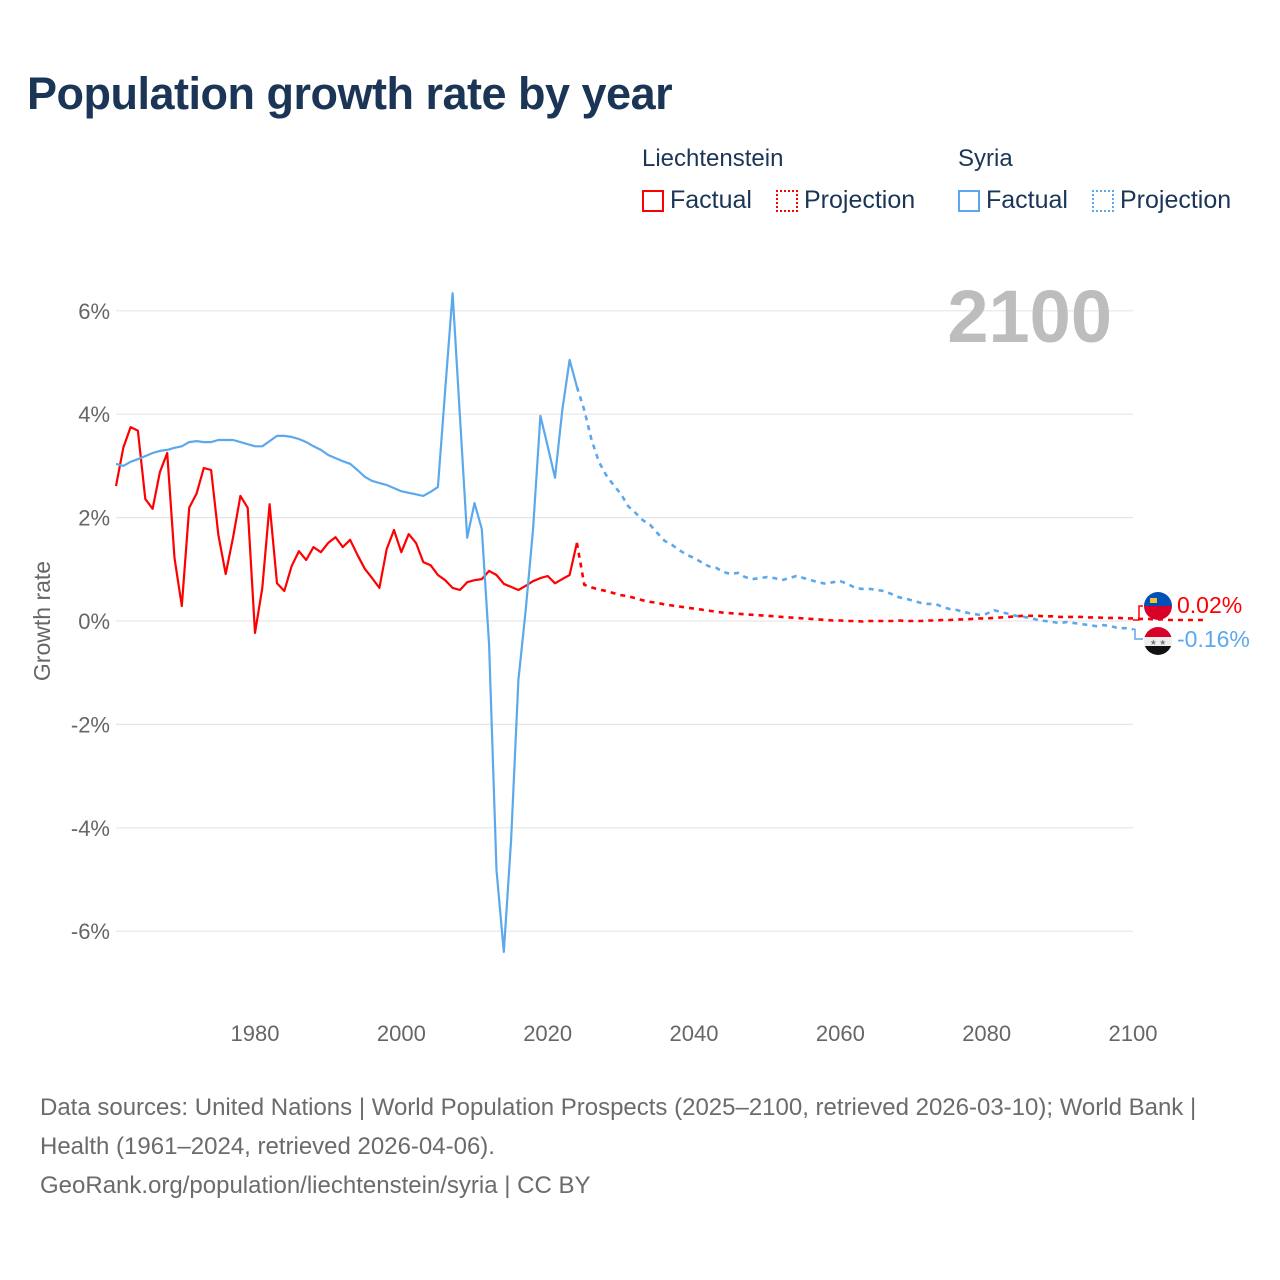 The height and width of the screenshot is (1280, 1280). I want to click on liechtenstein-end-label: 0.02%, so click(1209, 605).